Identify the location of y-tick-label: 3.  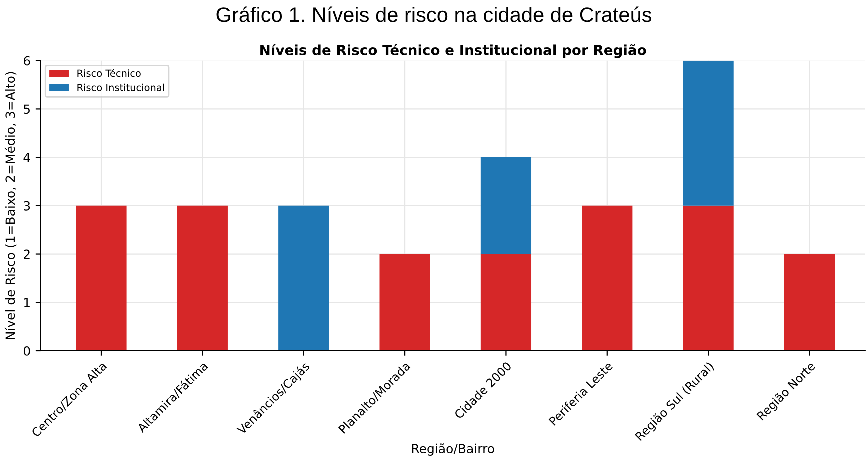
(27, 206).